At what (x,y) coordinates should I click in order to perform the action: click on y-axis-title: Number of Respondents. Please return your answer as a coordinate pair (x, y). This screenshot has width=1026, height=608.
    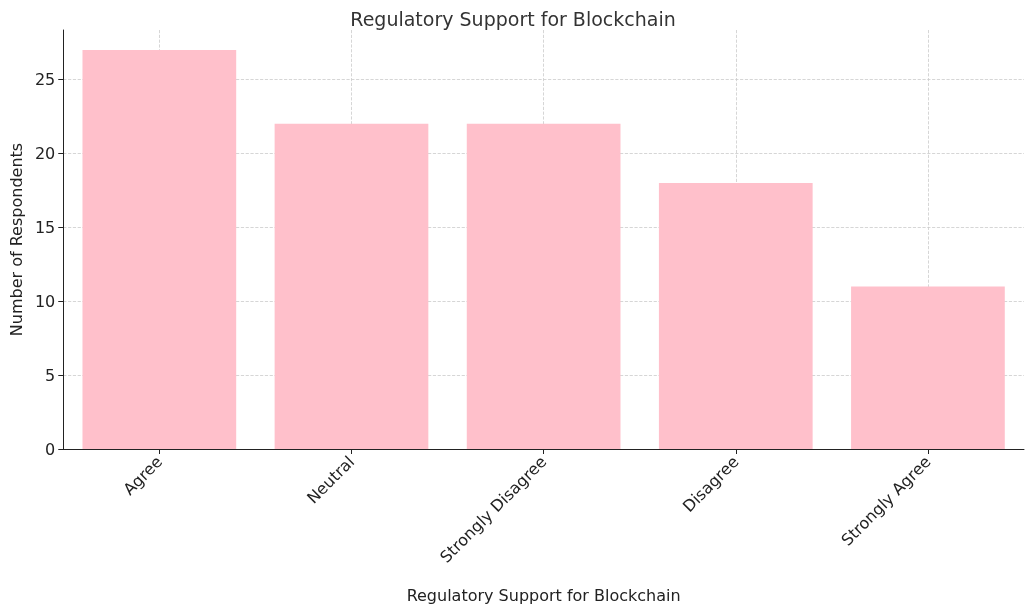
    Looking at the image, I should click on (16, 239).